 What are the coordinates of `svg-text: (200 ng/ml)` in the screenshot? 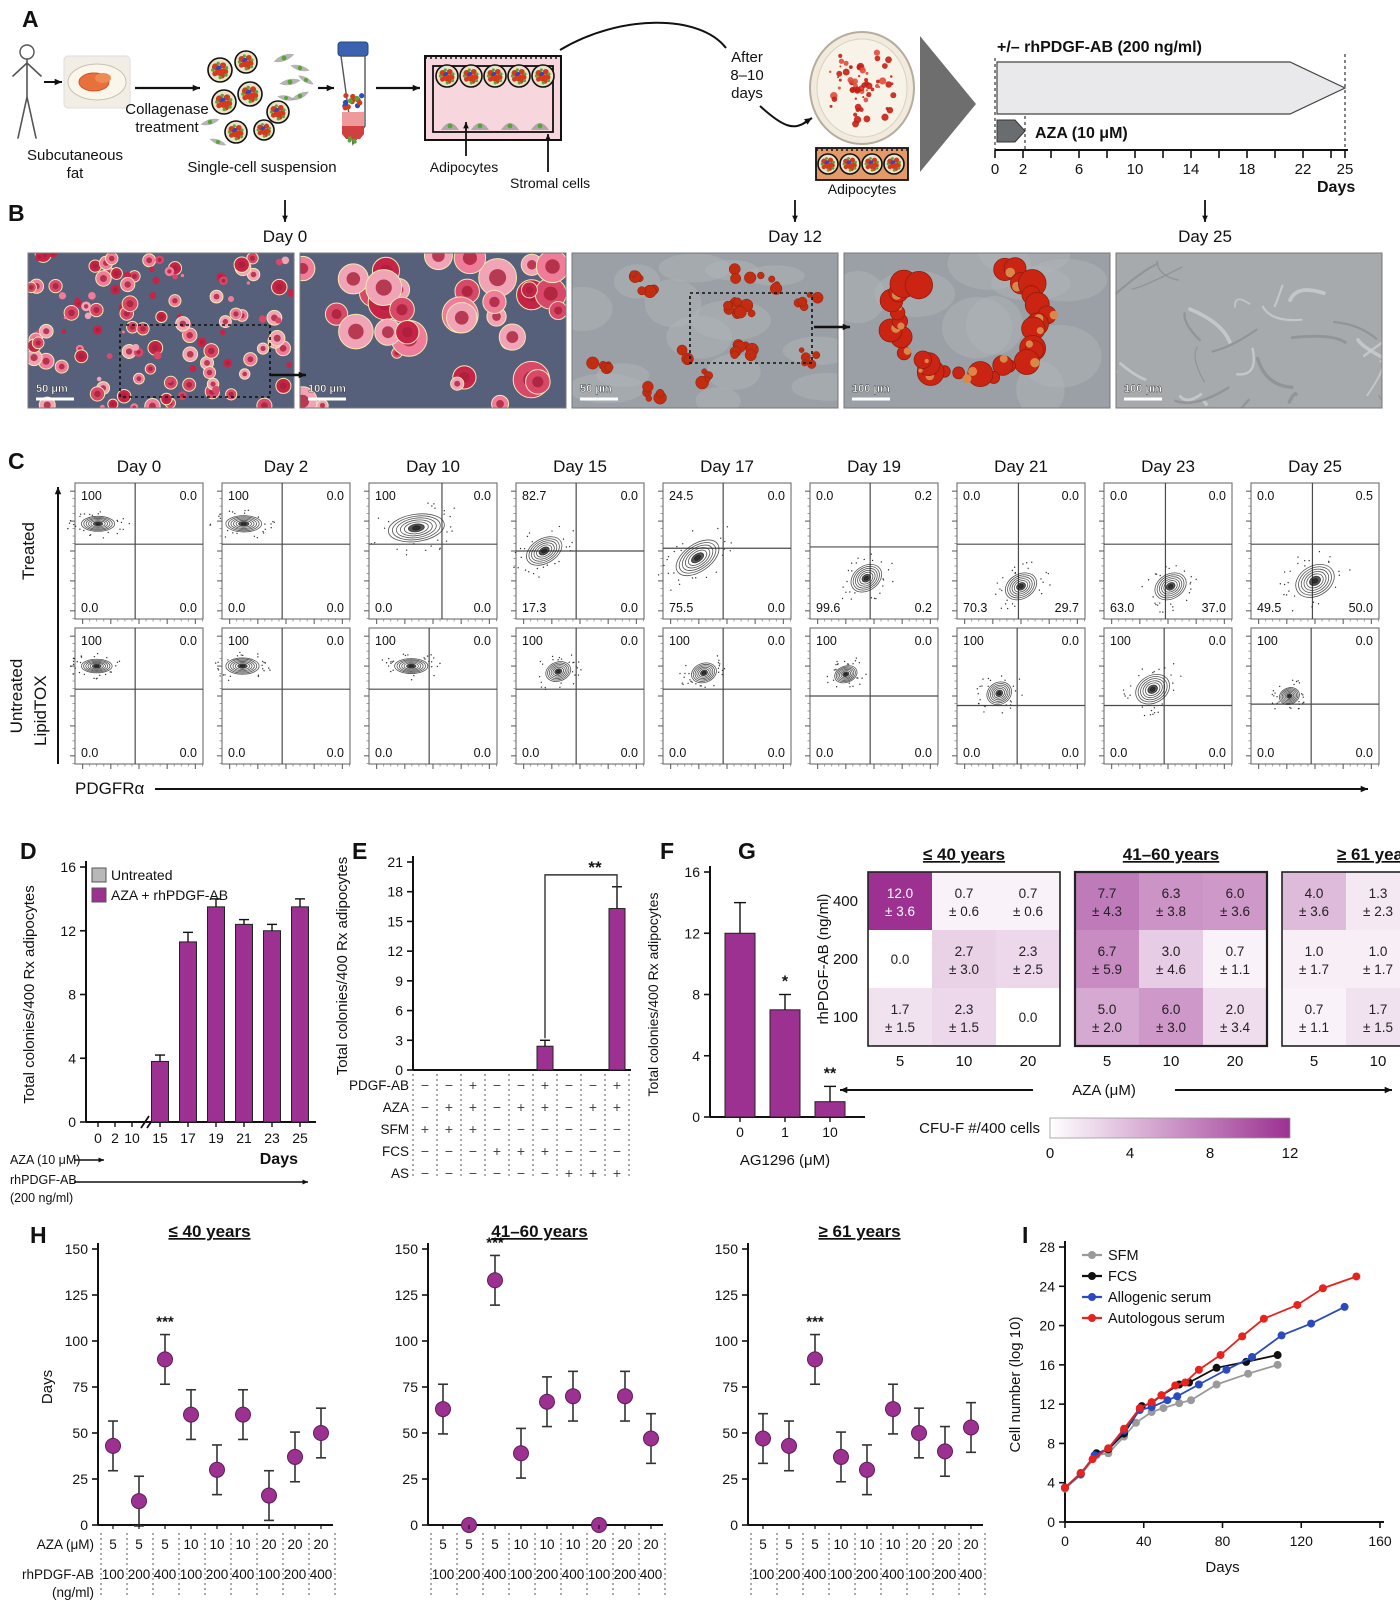 It's located at (41, 1198).